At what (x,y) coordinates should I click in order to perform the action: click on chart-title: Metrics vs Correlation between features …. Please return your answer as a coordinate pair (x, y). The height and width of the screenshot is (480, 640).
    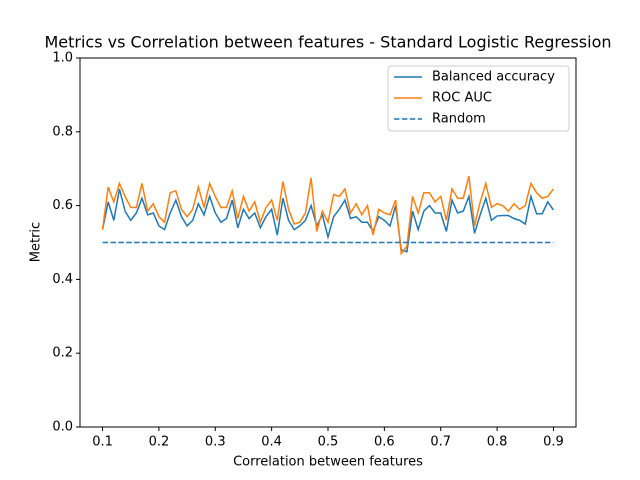
    Looking at the image, I should click on (327, 42).